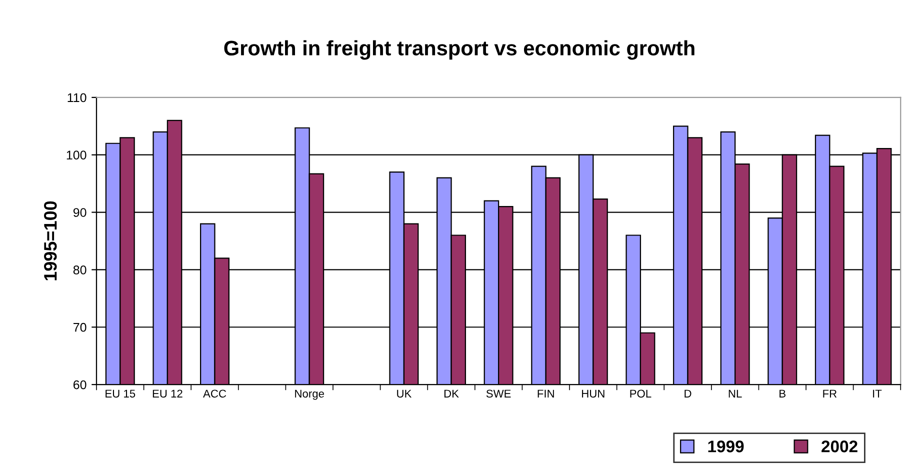 Image resolution: width=919 pixels, height=473 pixels. I want to click on legend-label: 1999, so click(726, 446).